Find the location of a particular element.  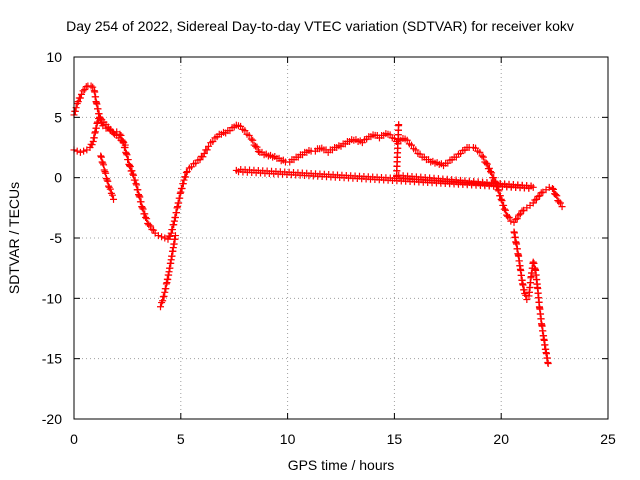

x-tick-label: 15 is located at coordinates (395, 439).